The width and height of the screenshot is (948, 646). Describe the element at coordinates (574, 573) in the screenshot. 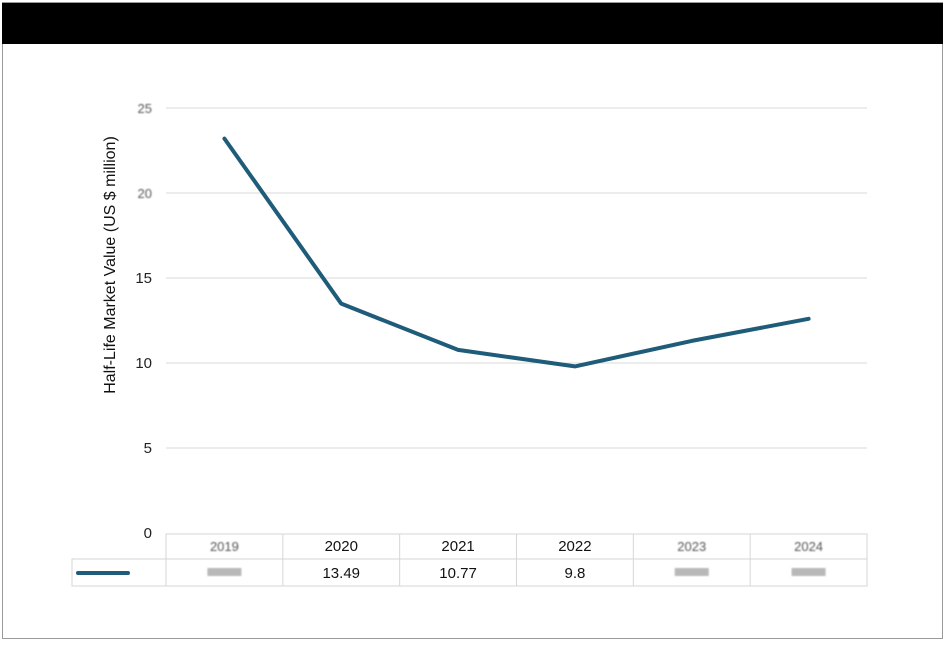

I see `table-value-3: 9.8` at that location.